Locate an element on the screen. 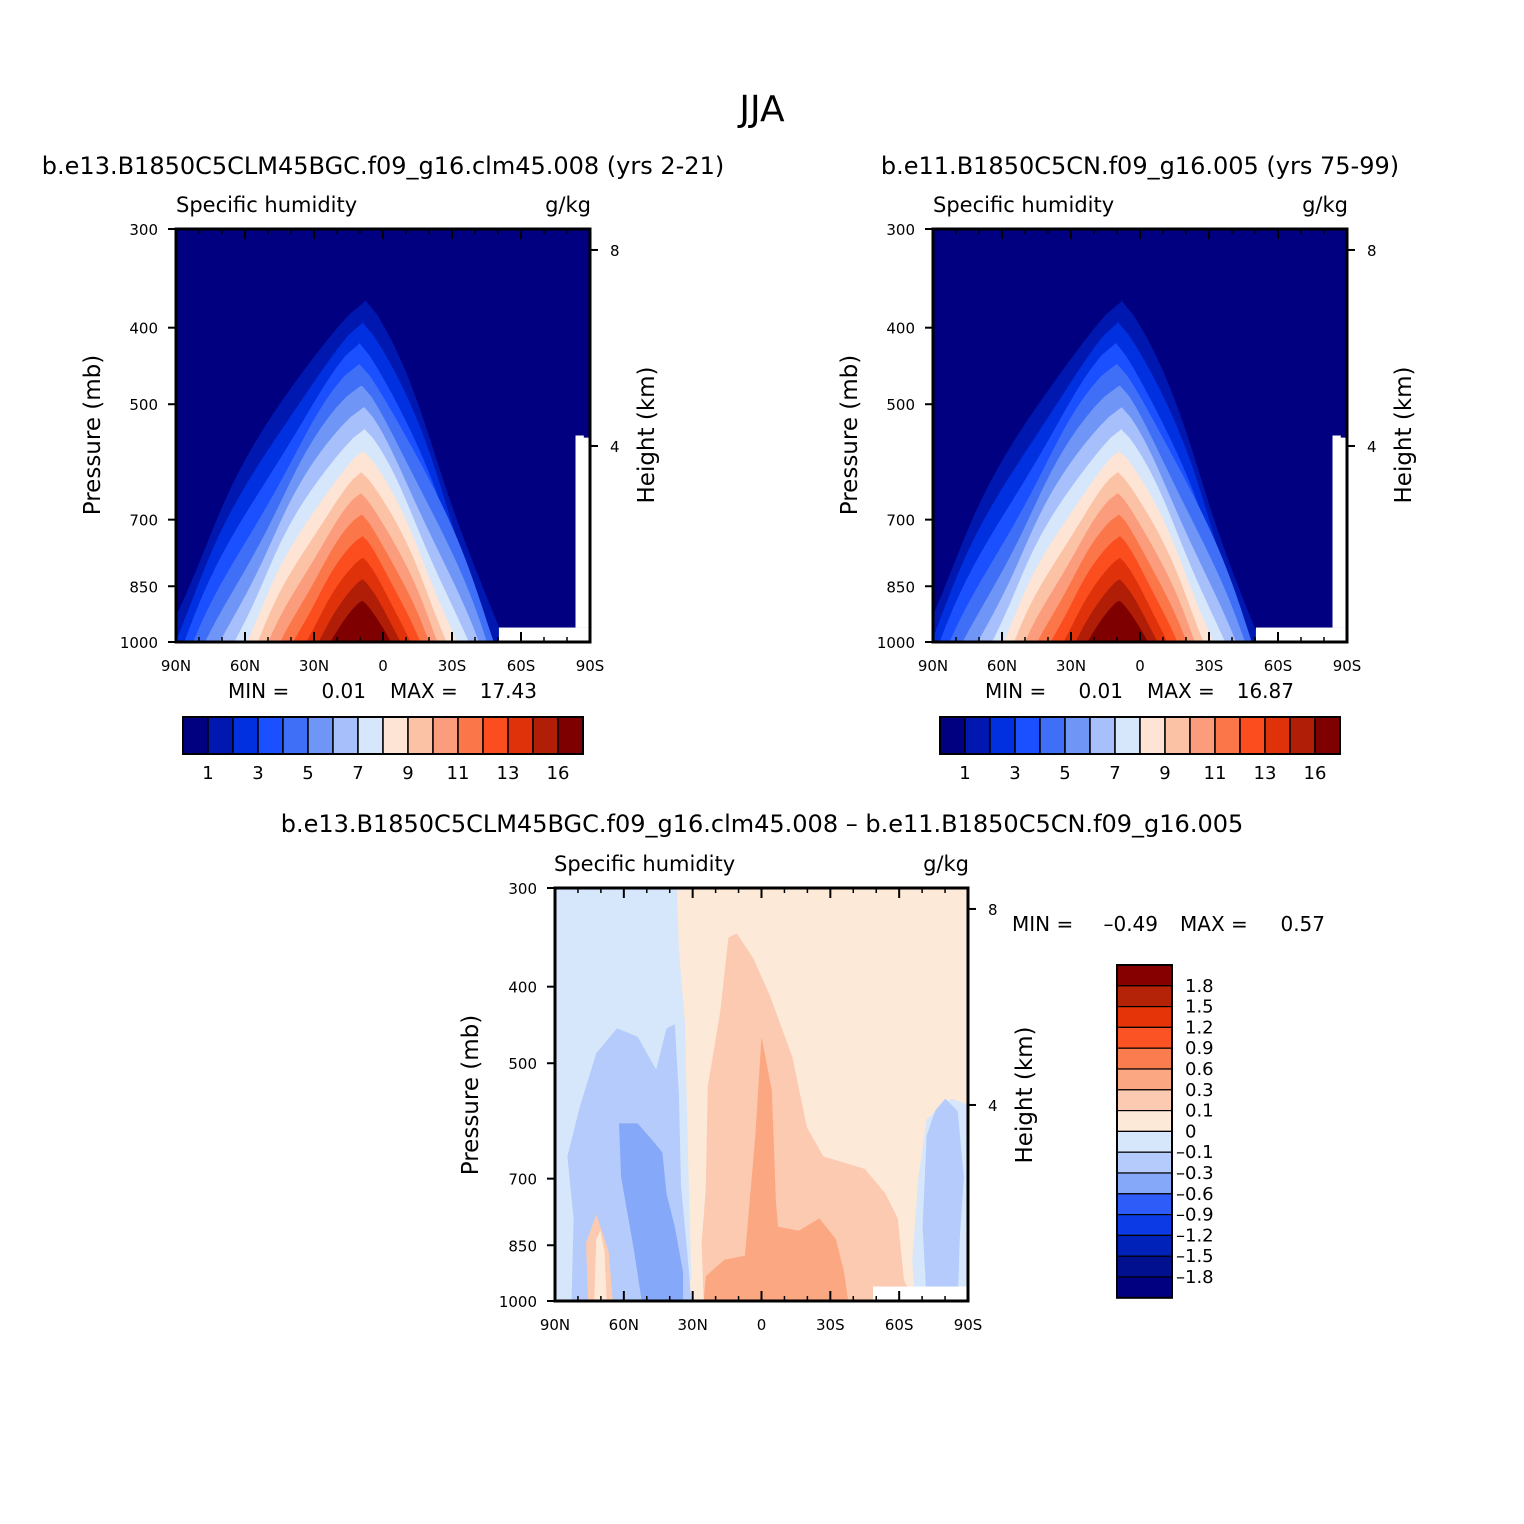  colorbar-label: 11 is located at coordinates (458, 773).